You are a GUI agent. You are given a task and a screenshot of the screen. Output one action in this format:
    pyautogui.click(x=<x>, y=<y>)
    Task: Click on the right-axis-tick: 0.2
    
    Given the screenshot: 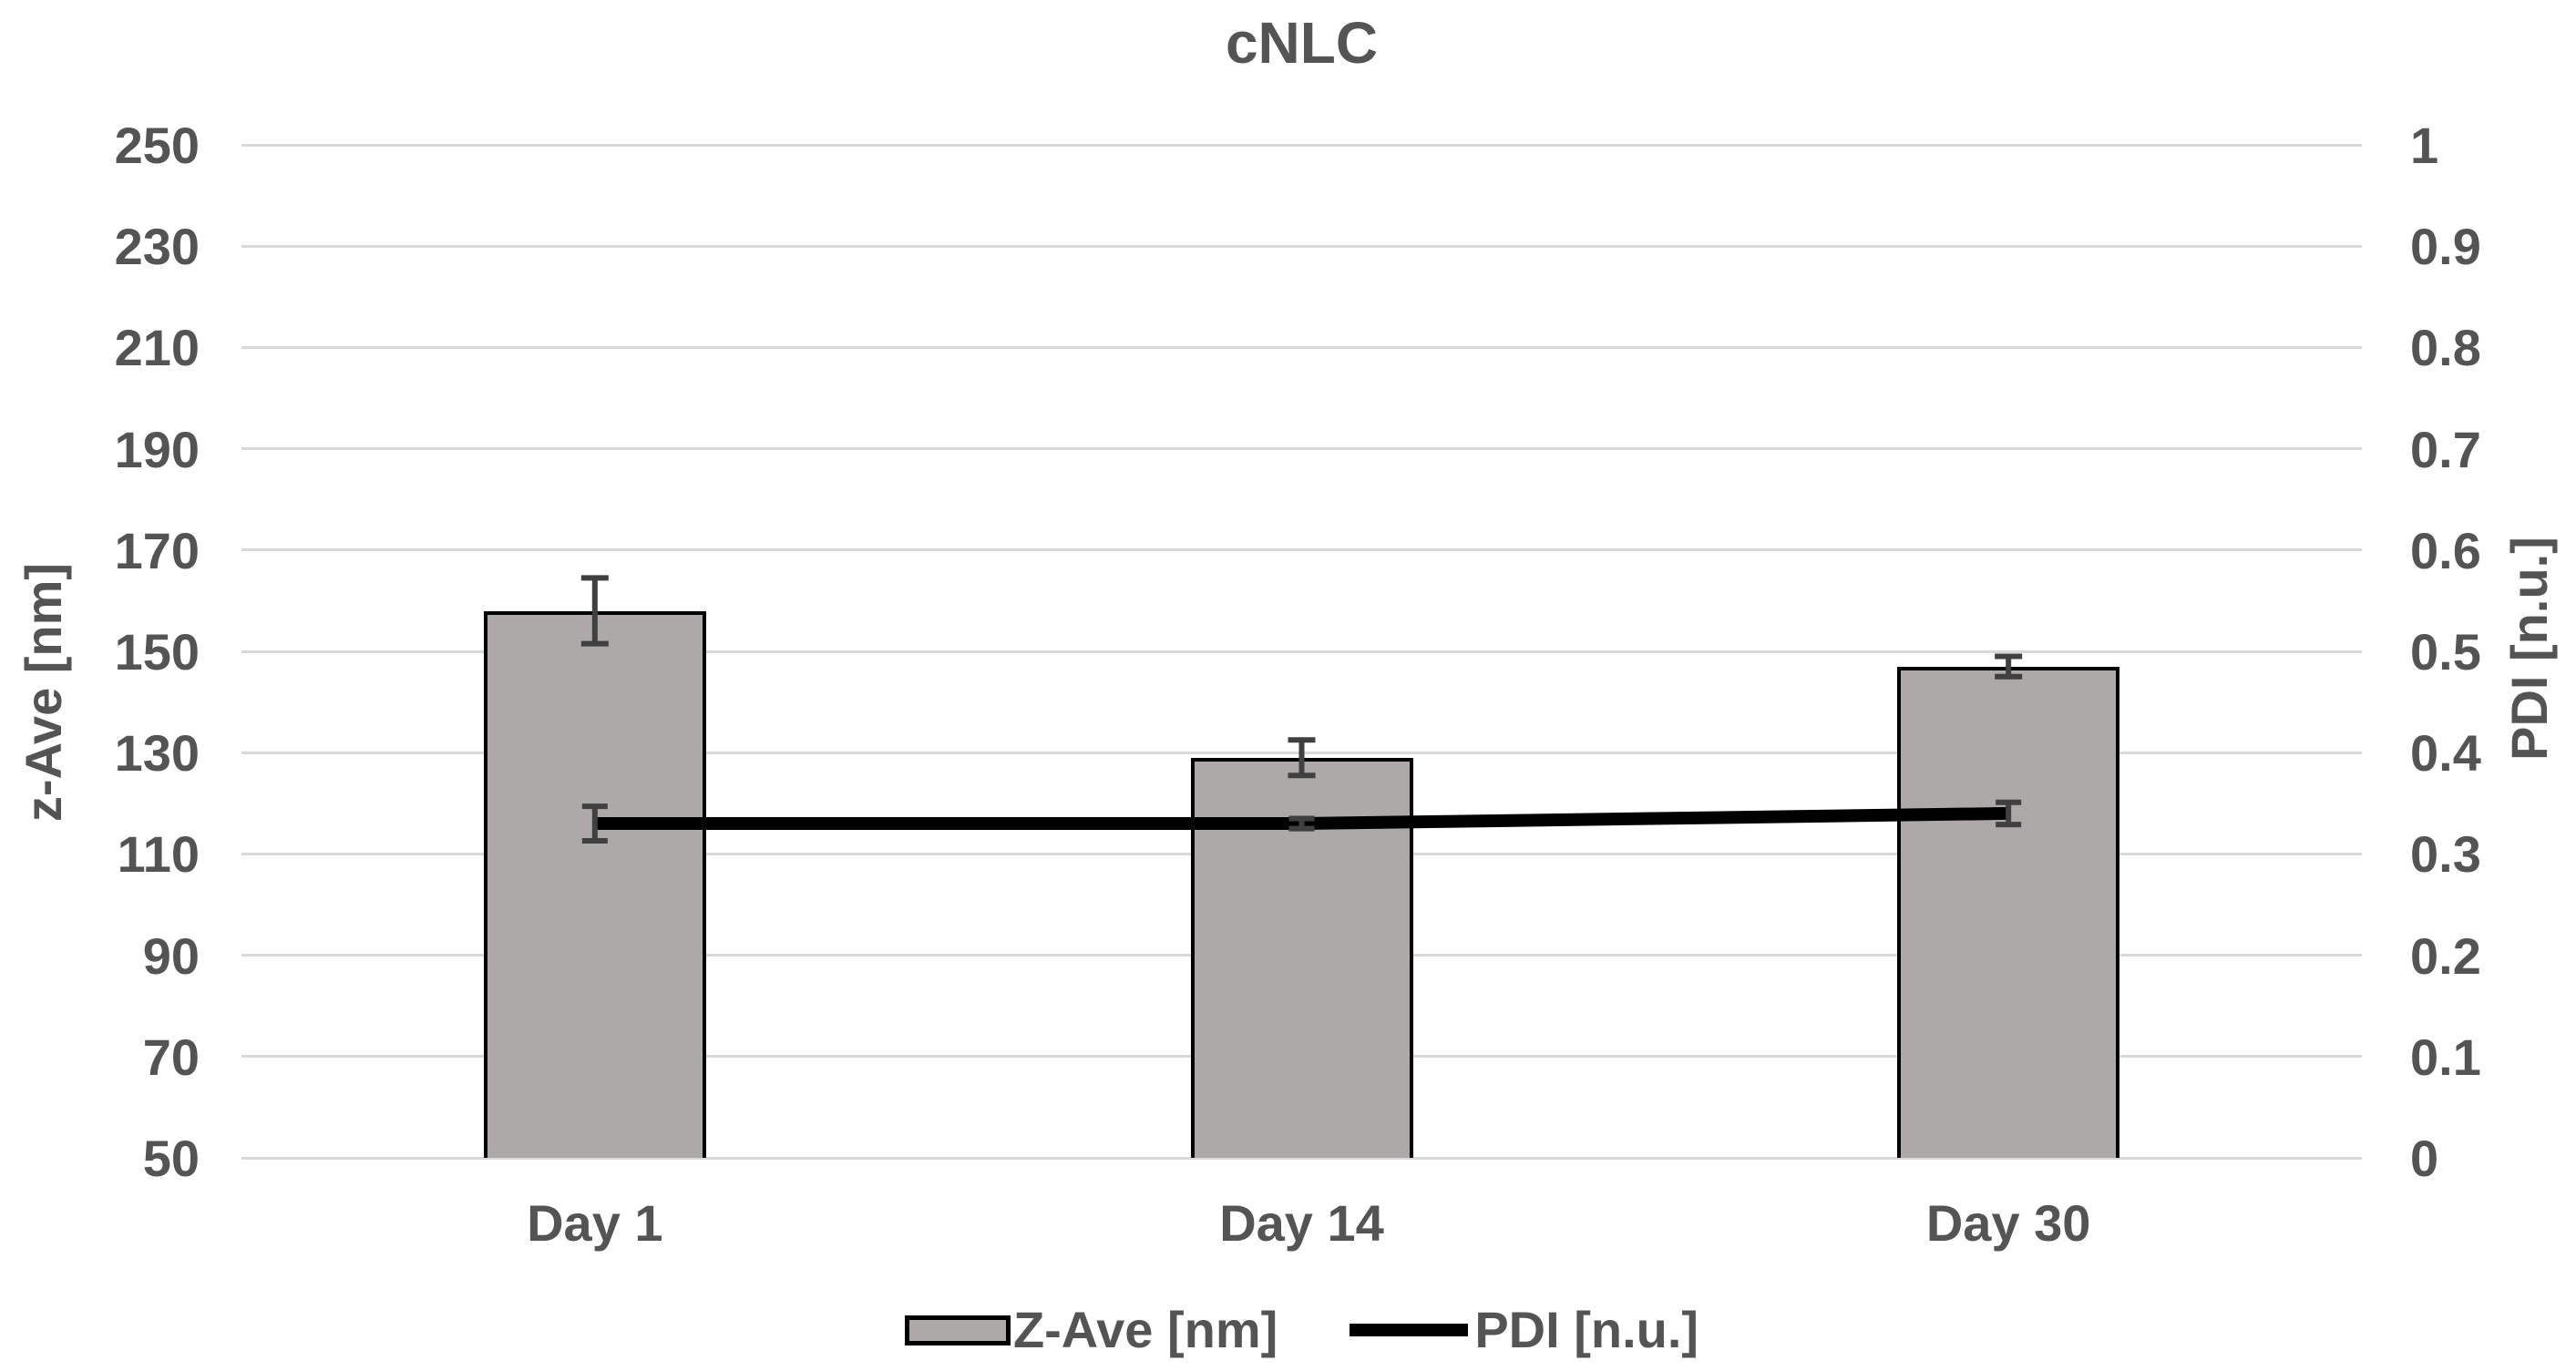 What is the action you would take?
    pyautogui.click(x=2445, y=955)
    